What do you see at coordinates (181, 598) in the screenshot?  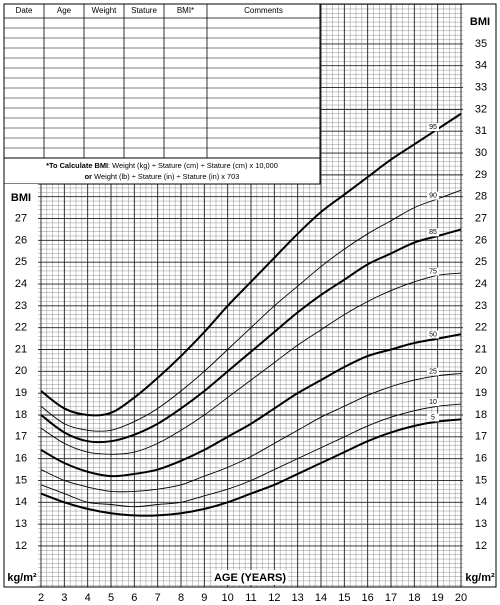 I see `x-tick-label: 8` at bounding box center [181, 598].